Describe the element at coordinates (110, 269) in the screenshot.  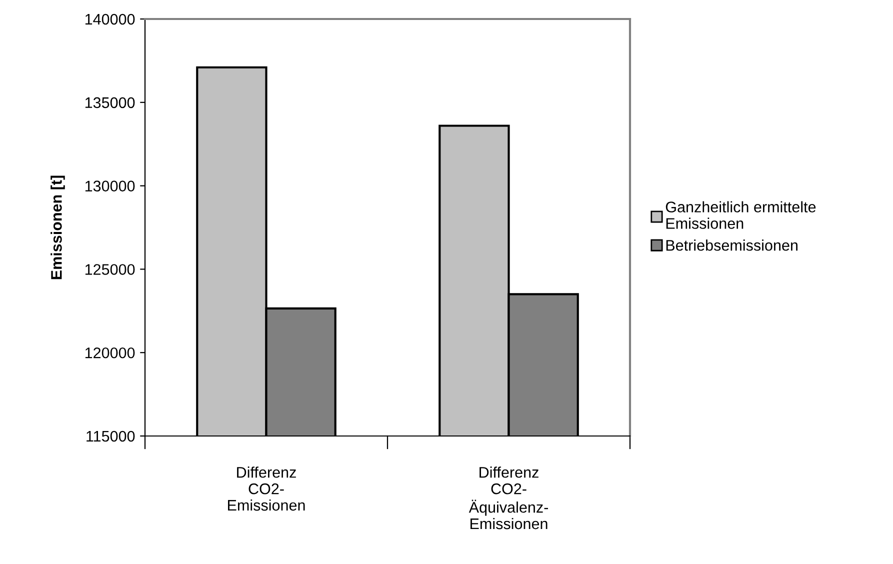
I see `y-tick-label: 125000` at that location.